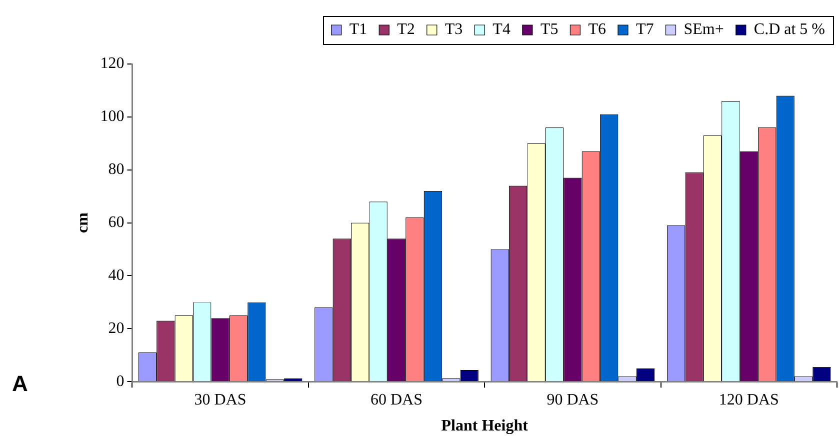 The image size is (839, 448). Describe the element at coordinates (485, 426) in the screenshot. I see `x-axis-title: Plant Height` at that location.